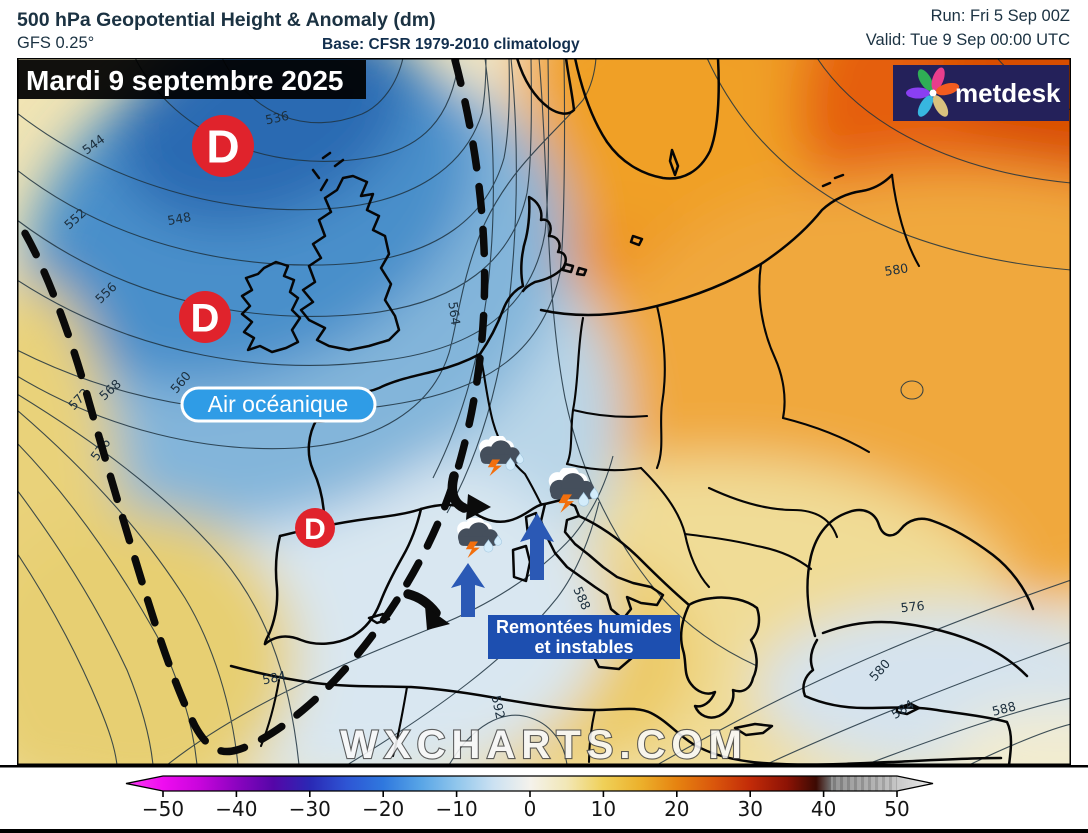 The width and height of the screenshot is (1088, 833). Describe the element at coordinates (447, 550) in the screenshot. I see `flow-arrow-black` at that location.